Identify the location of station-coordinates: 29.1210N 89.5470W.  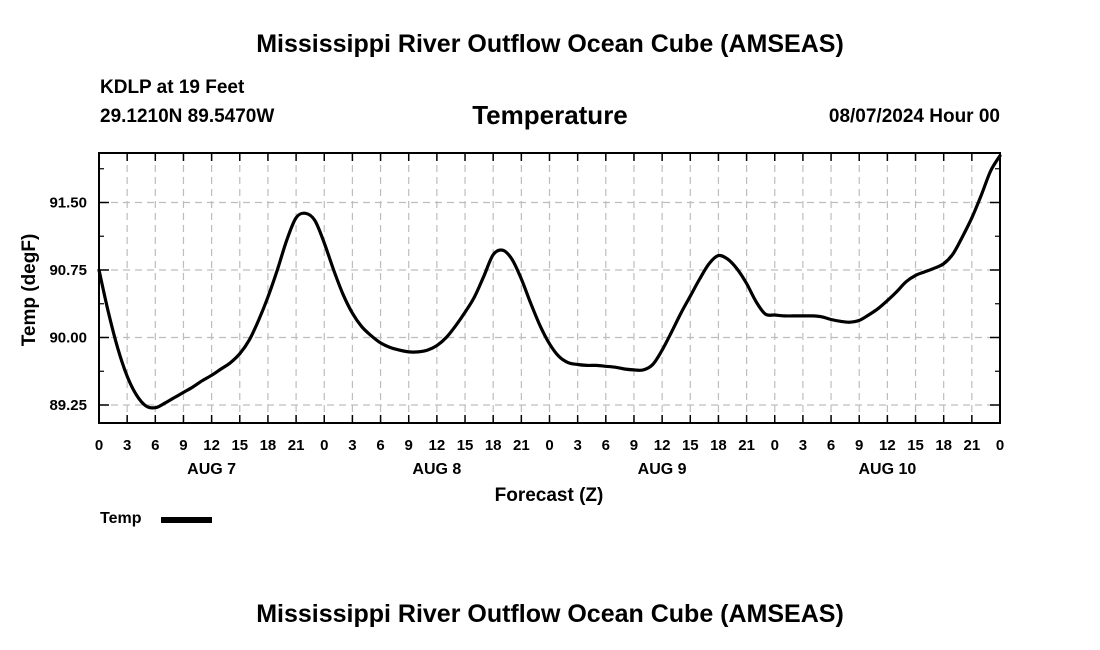
(187, 116).